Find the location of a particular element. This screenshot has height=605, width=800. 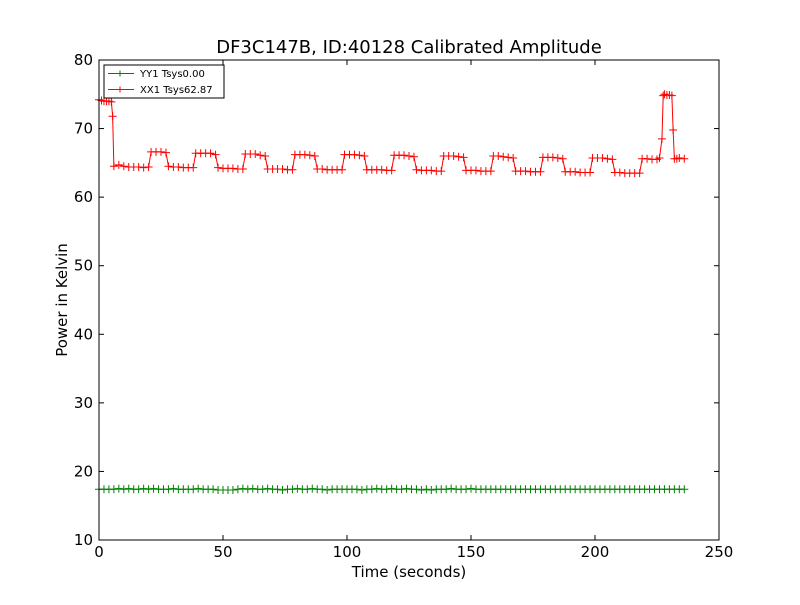

x-tick-label: 150 is located at coordinates (471, 552).